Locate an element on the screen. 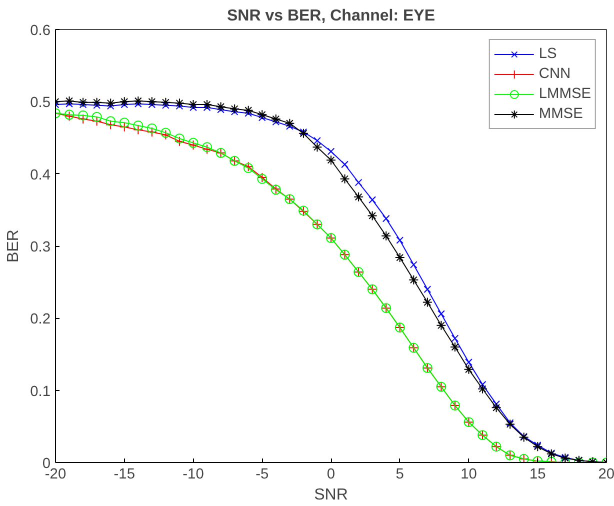  x-tick-label: -5 is located at coordinates (262, 474).